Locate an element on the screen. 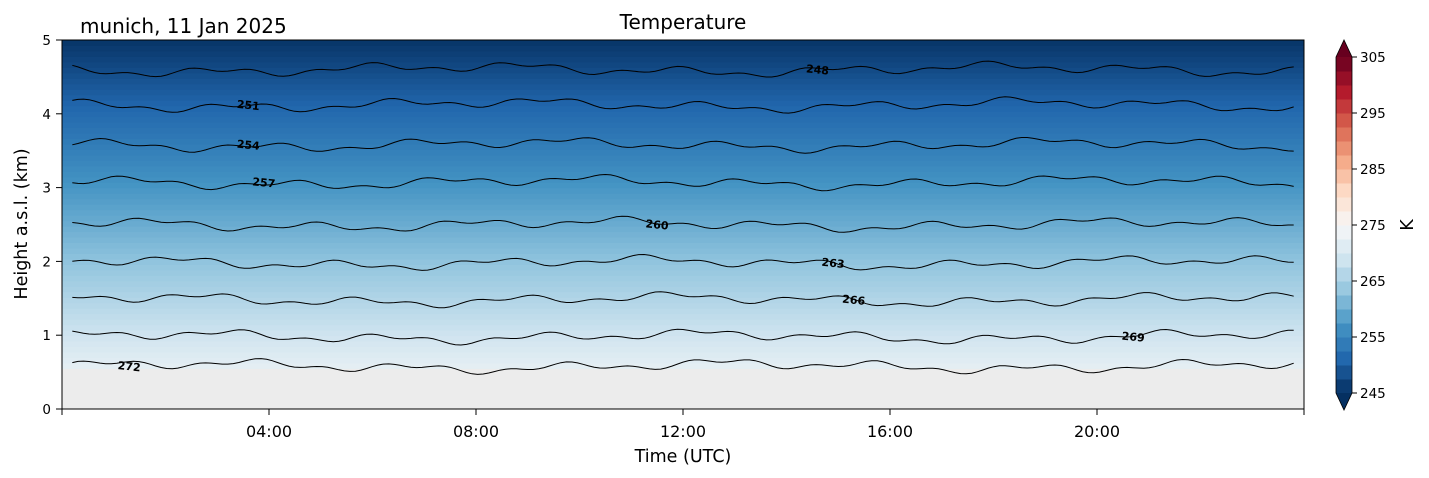 The width and height of the screenshot is (1429, 478). contour-label-254: 254 is located at coordinates (248, 145).